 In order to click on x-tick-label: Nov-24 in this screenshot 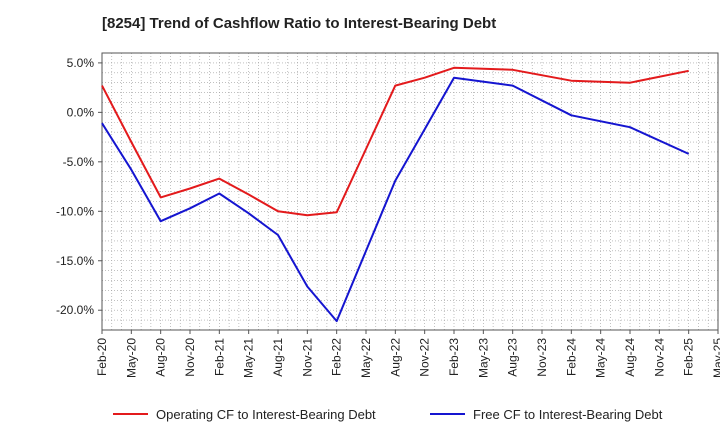, I will do `click(659, 357)`.